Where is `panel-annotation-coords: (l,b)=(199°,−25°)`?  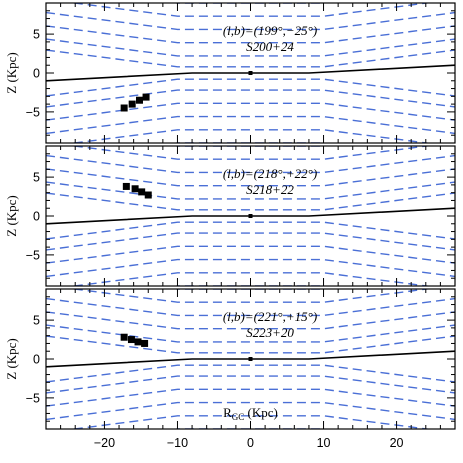 panel-annotation-coords: (l,b)=(199°,−25°) is located at coordinates (270, 30).